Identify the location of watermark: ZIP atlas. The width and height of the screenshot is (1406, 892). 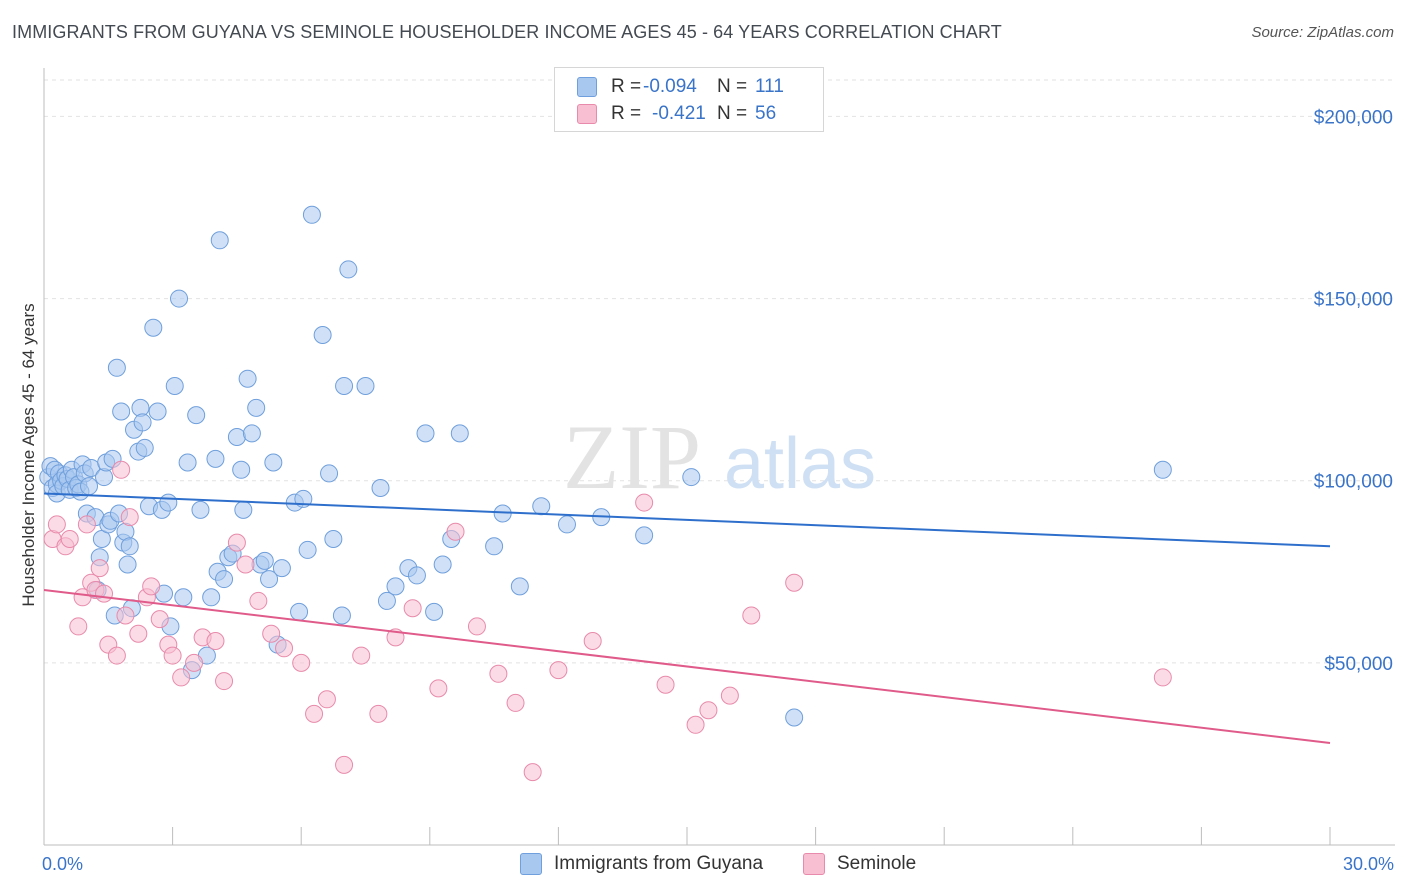
(719, 457).